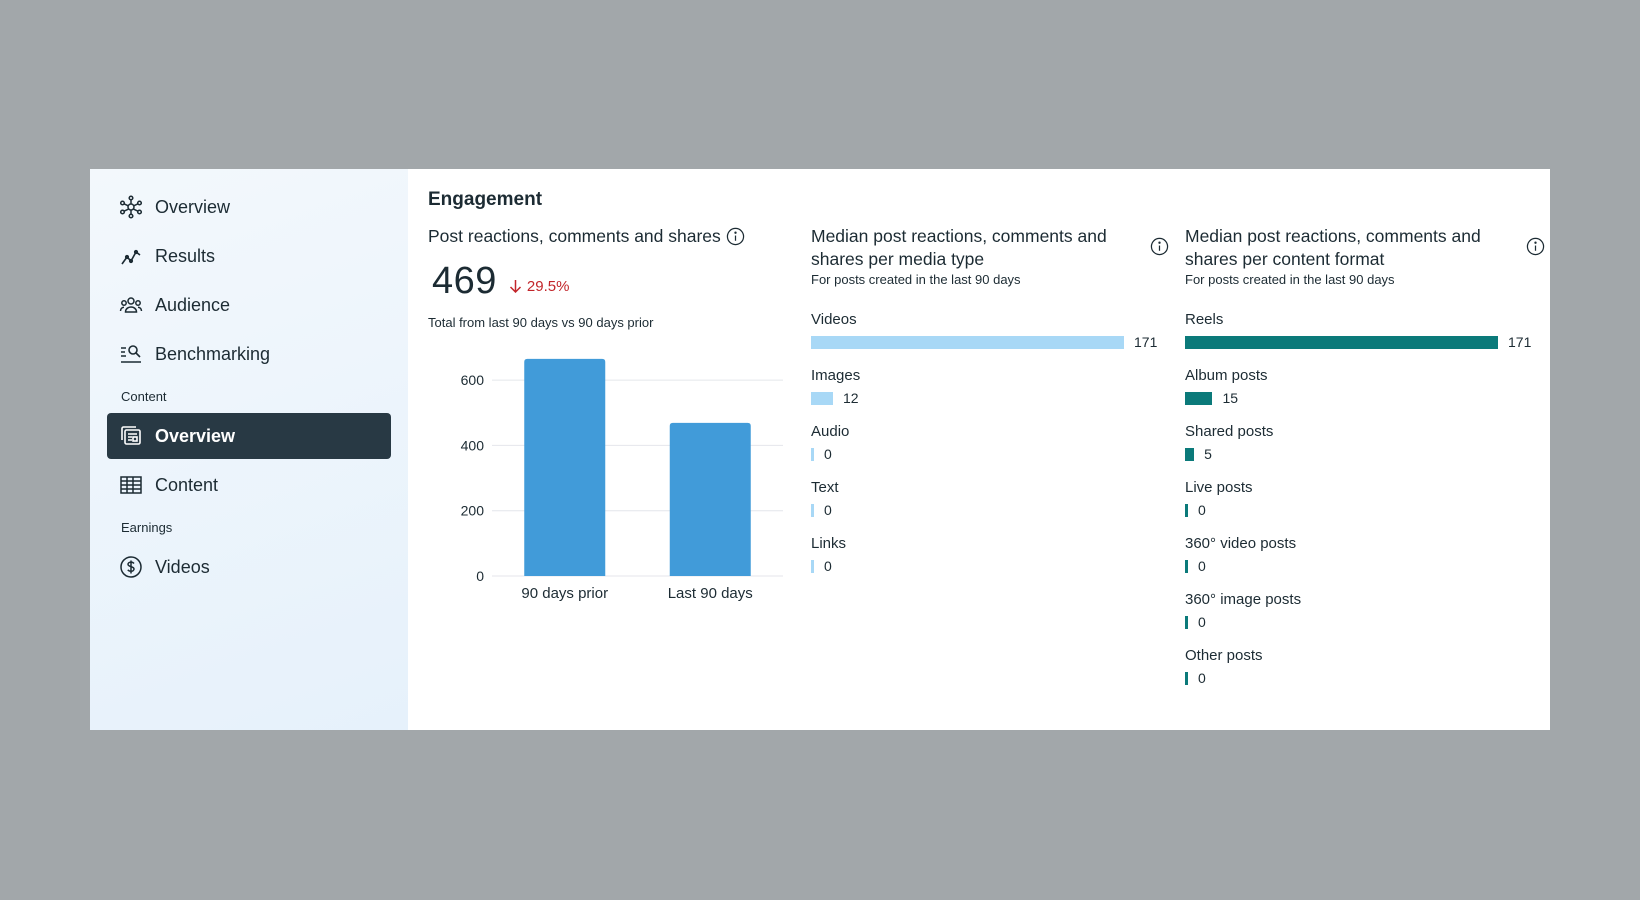 The image size is (1640, 900). I want to click on hbar-label: Text, so click(825, 487).